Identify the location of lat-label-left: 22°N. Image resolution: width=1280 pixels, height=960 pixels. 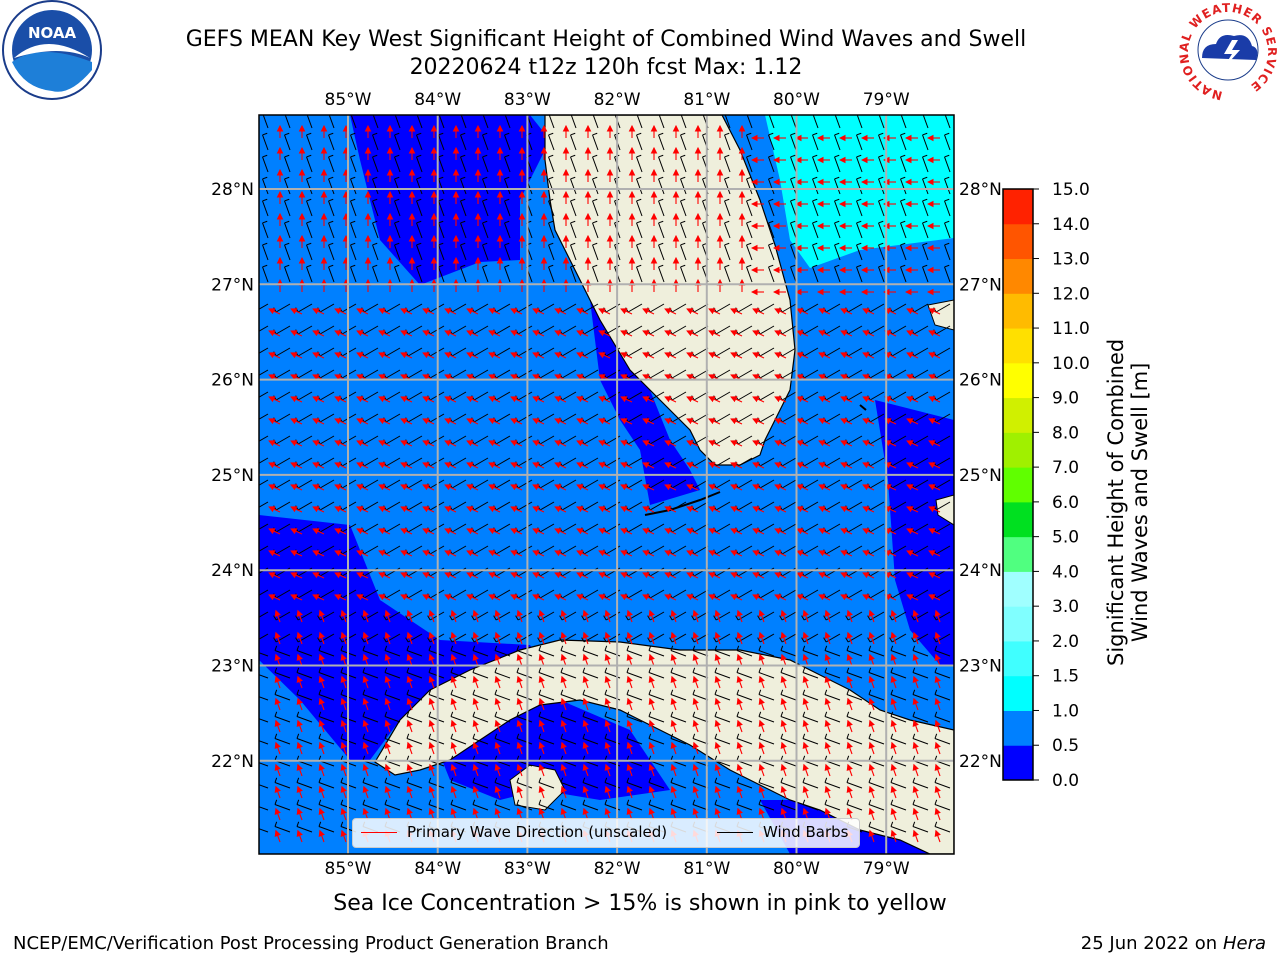
(232, 762).